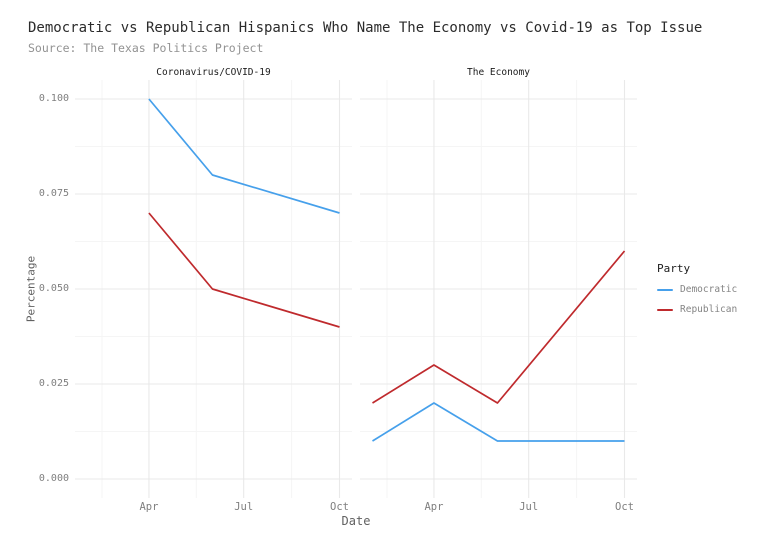 The height and width of the screenshot is (538, 768). I want to click on legend-item-republican: Republican, so click(697, 309).